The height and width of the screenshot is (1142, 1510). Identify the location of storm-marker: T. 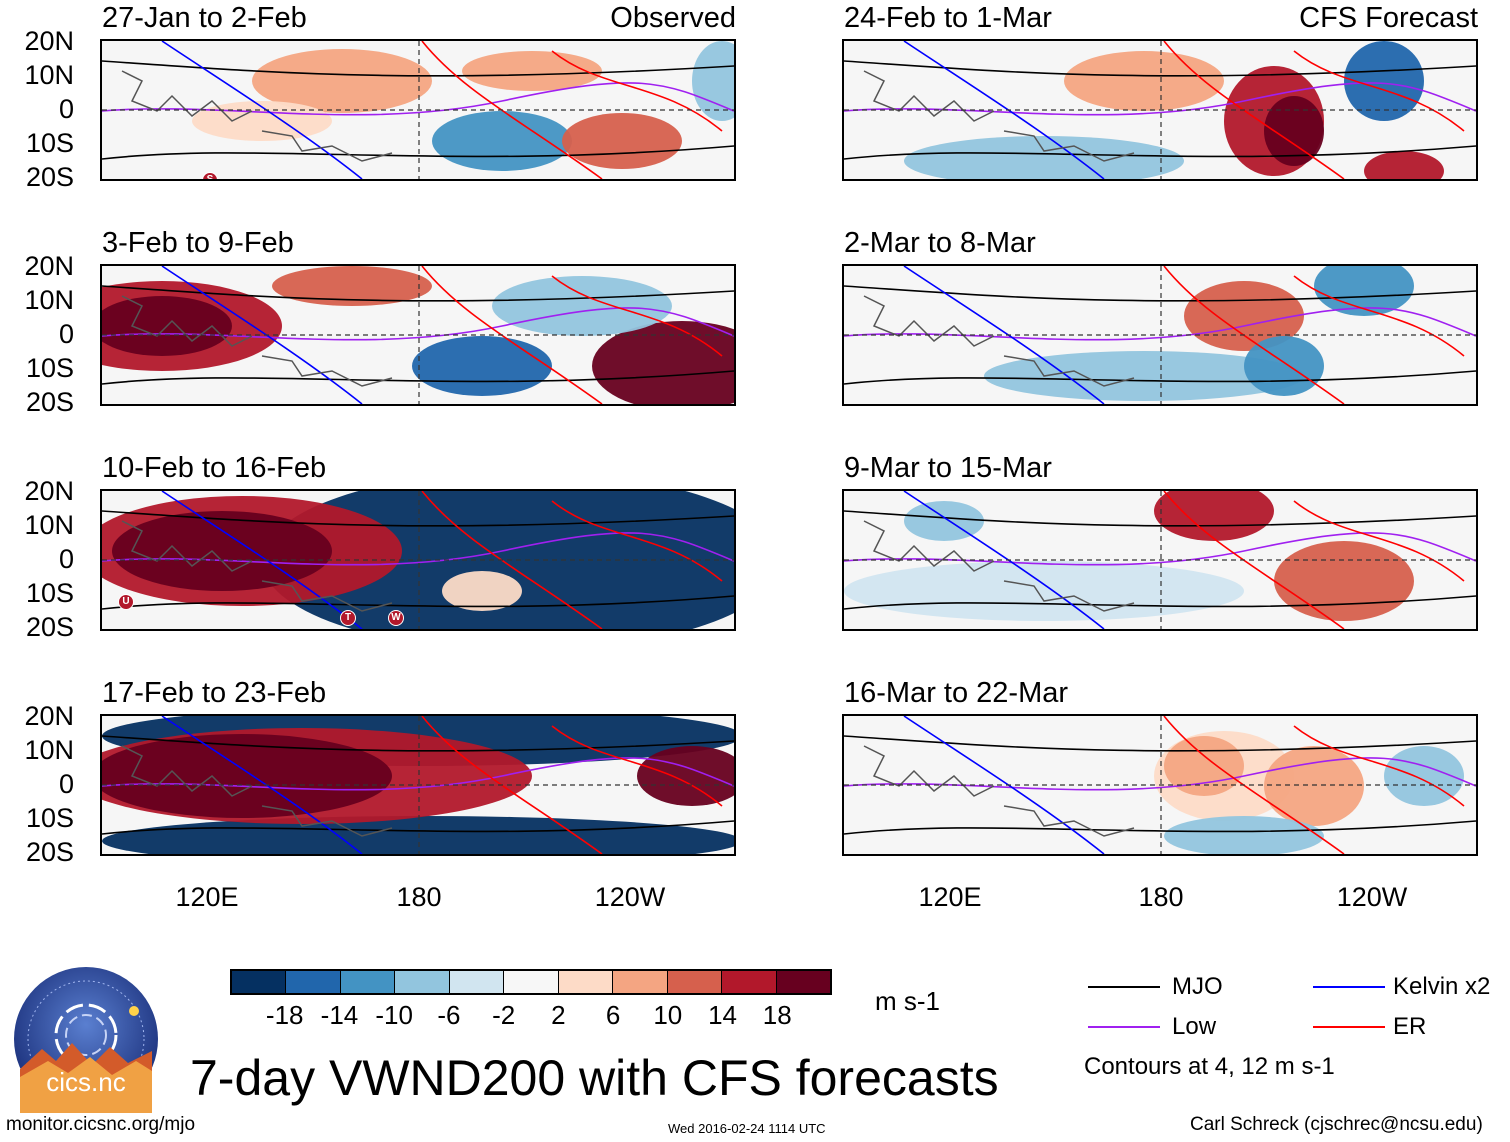
(348, 618).